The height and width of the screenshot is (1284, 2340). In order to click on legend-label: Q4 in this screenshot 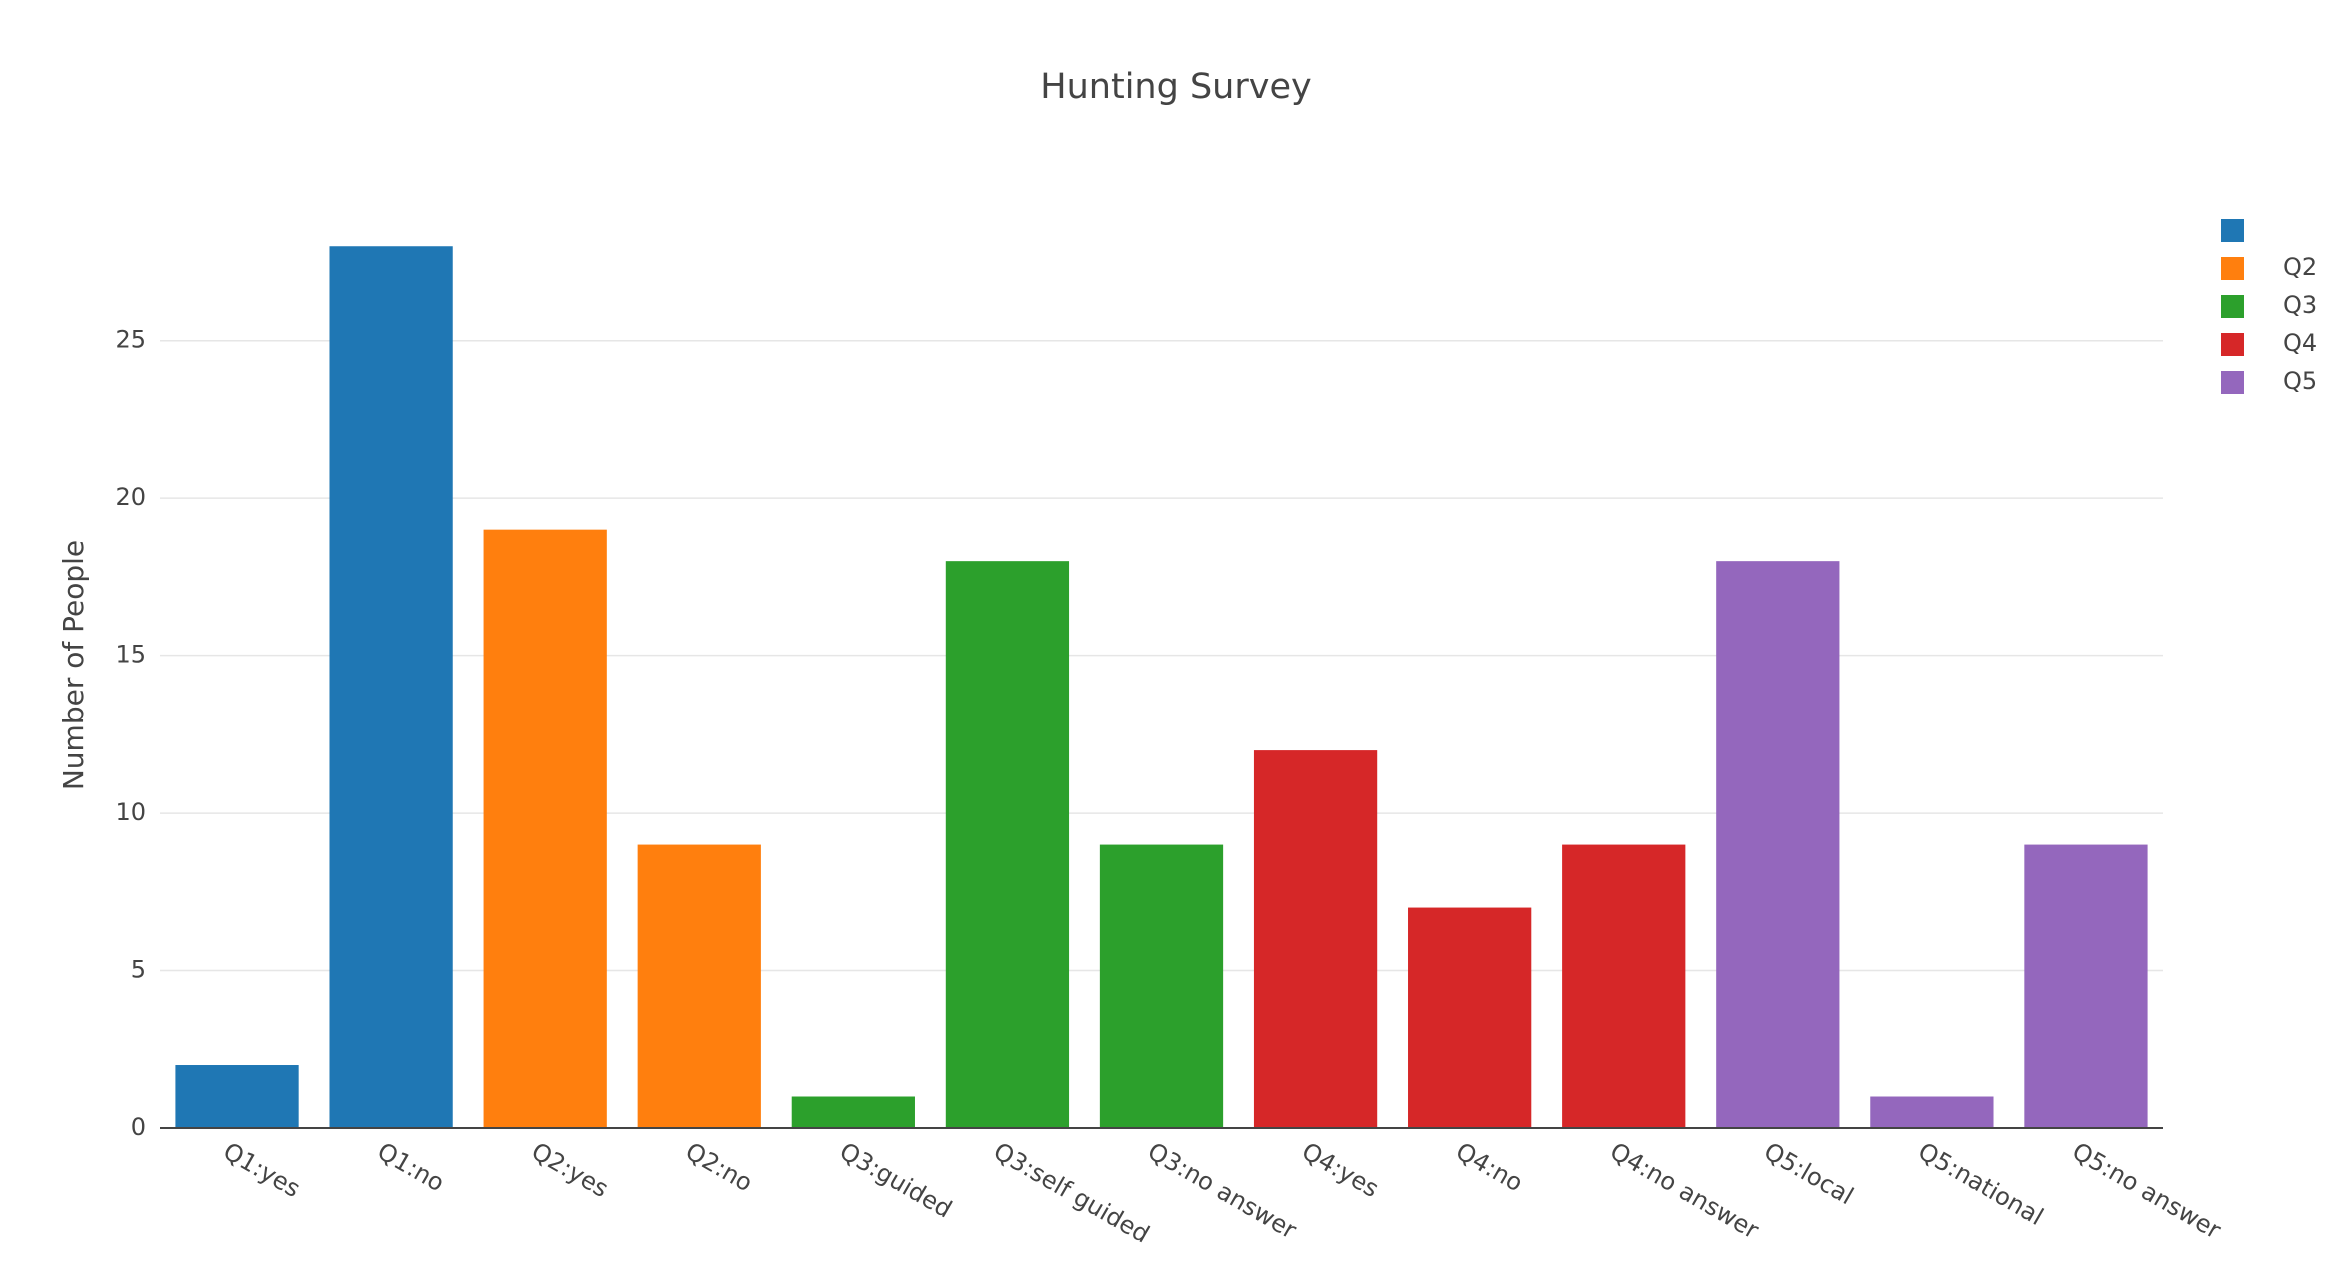, I will do `click(2300, 343)`.